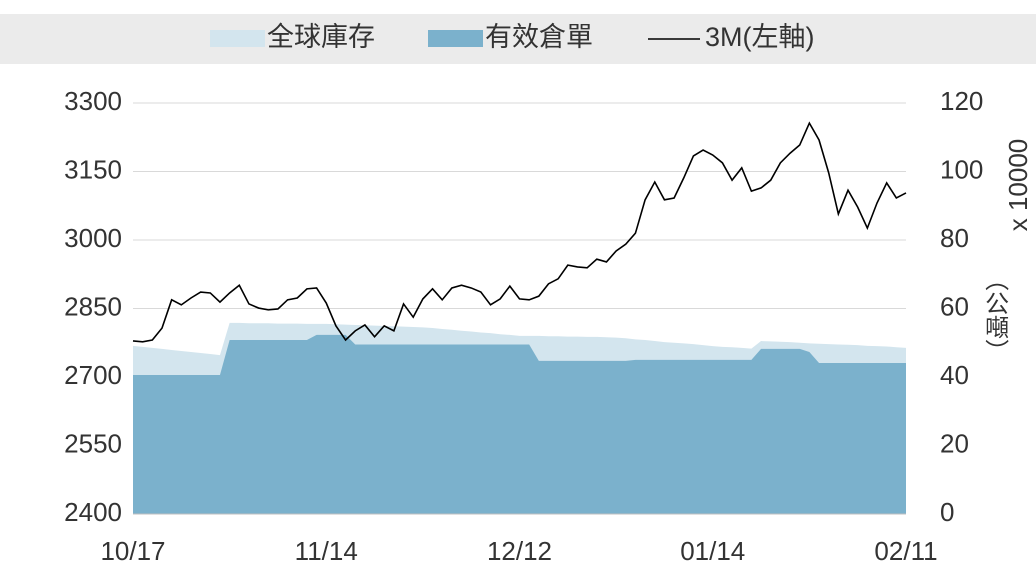 This screenshot has width=1036, height=570. Describe the element at coordinates (132, 551) in the screenshot. I see `x-tick-label: 10/17` at that location.